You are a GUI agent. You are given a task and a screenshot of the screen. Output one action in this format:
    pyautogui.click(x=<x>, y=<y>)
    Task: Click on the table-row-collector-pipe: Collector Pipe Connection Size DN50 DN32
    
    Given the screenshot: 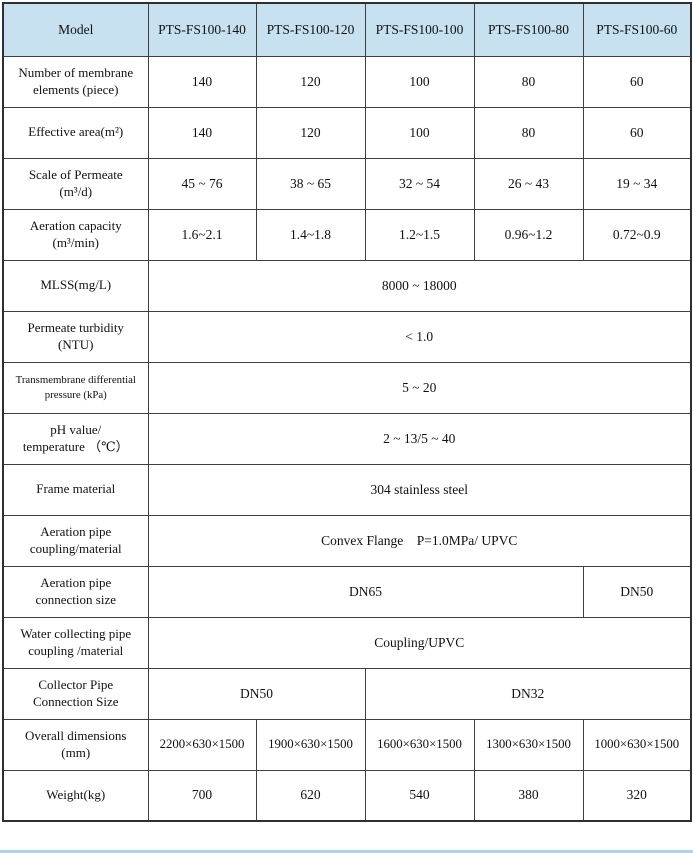 What is the action you would take?
    pyautogui.click(x=347, y=693)
    